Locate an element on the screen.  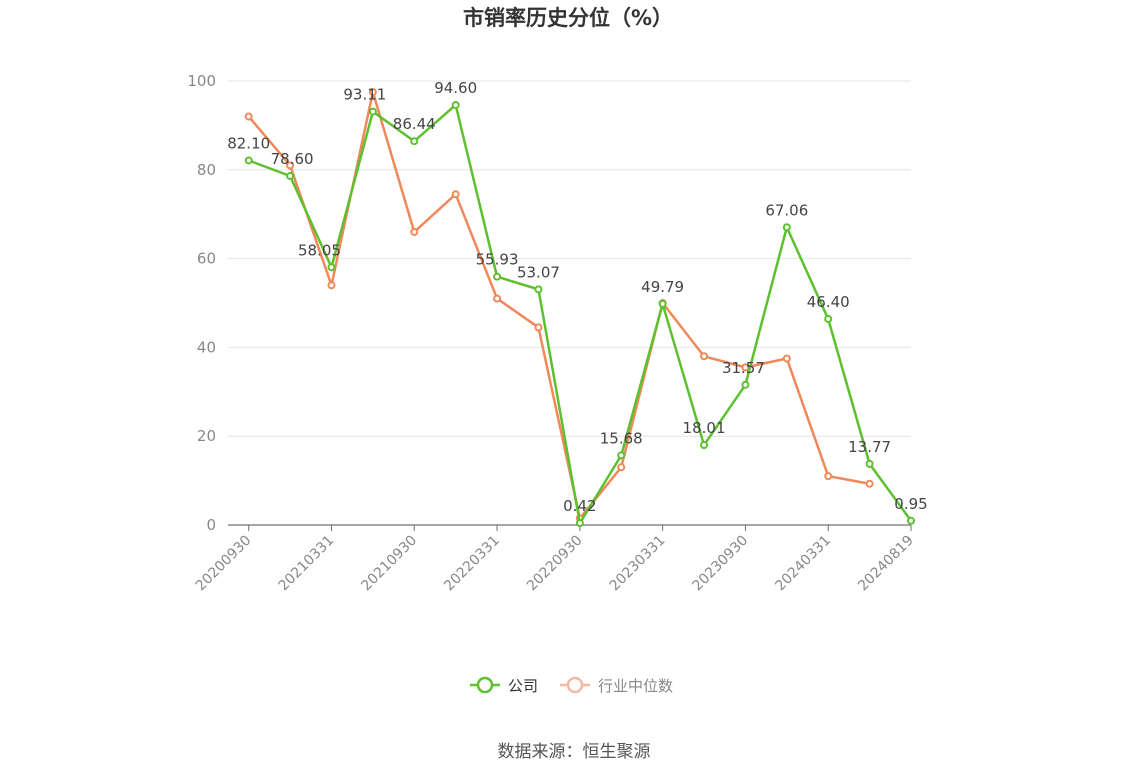
data-label: 46.40 is located at coordinates (828, 302).